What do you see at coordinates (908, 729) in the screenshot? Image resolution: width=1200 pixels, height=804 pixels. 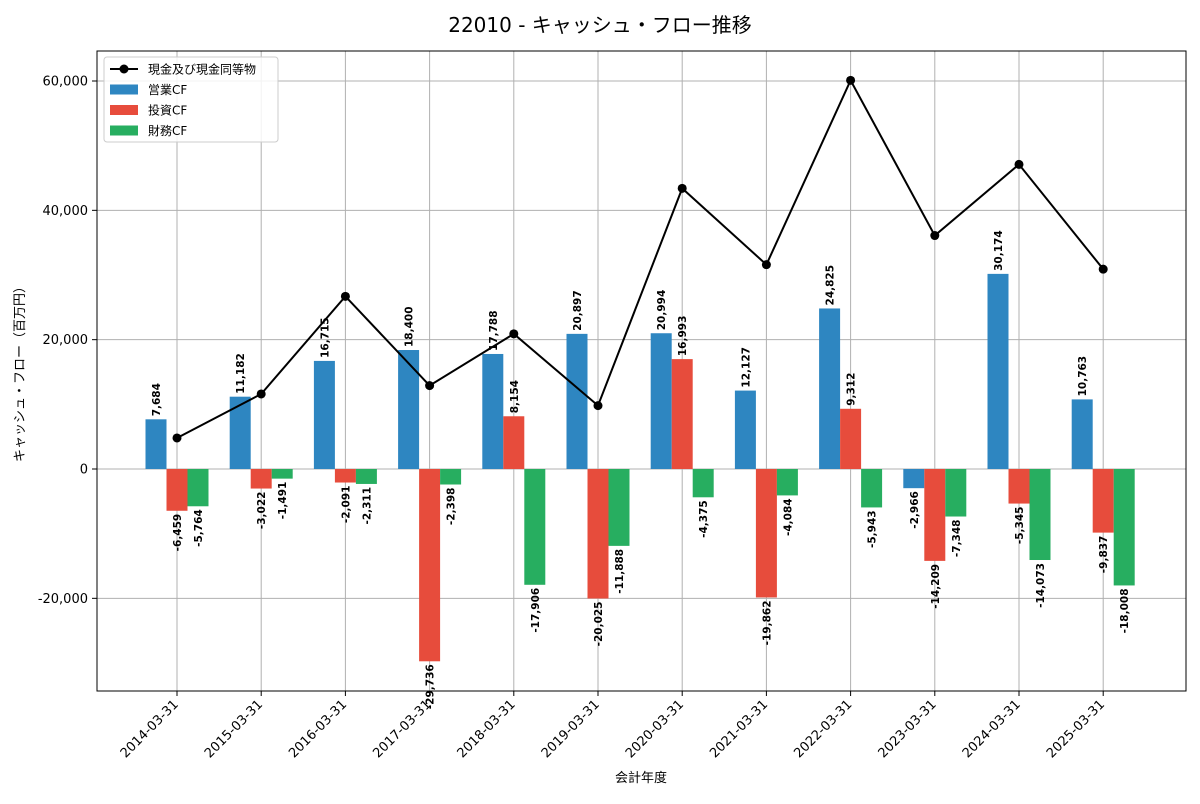 I see `x-tick-label: 2023-03-31` at bounding box center [908, 729].